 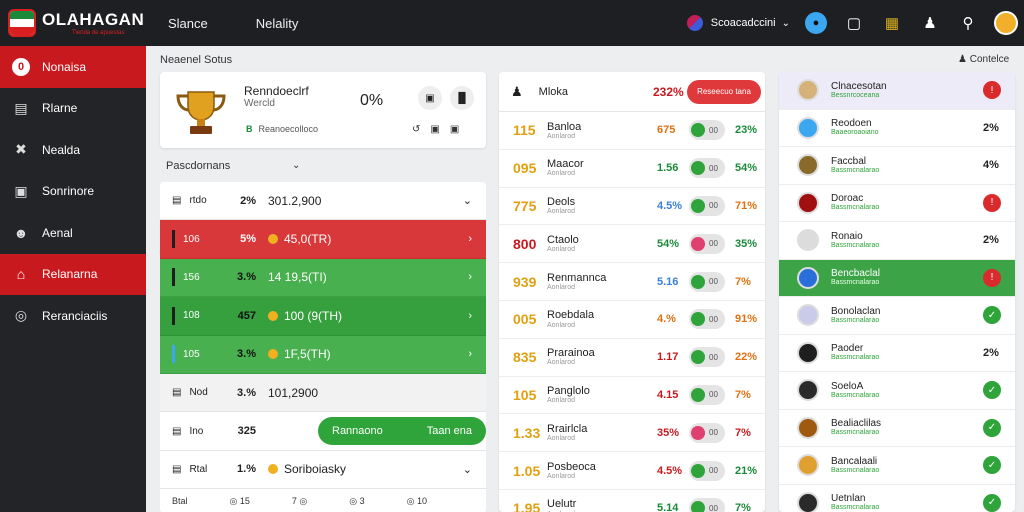 What do you see at coordinates (462, 98) in the screenshot?
I see `match-pause-button: ▐▌` at bounding box center [462, 98].